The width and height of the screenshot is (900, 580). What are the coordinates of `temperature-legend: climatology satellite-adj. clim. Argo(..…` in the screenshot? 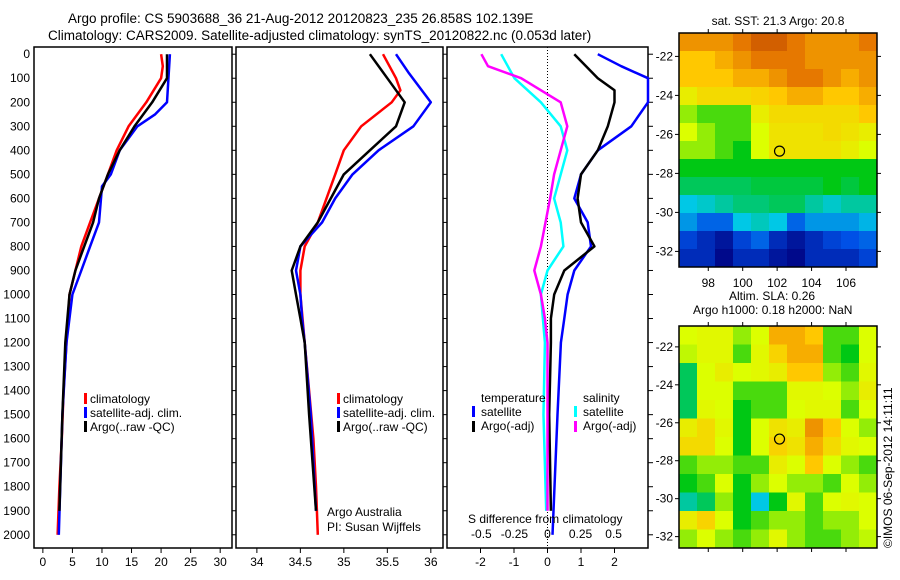 It's located at (133, 413).